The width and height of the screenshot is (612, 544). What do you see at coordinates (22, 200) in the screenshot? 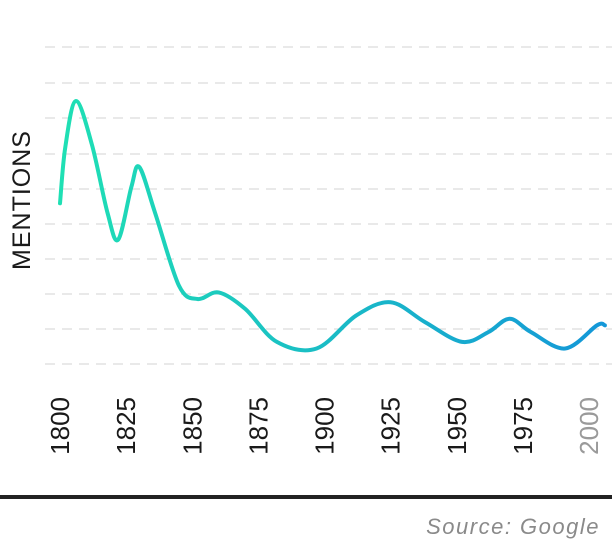
I see `y-axis-label: MENTIONS` at bounding box center [22, 200].